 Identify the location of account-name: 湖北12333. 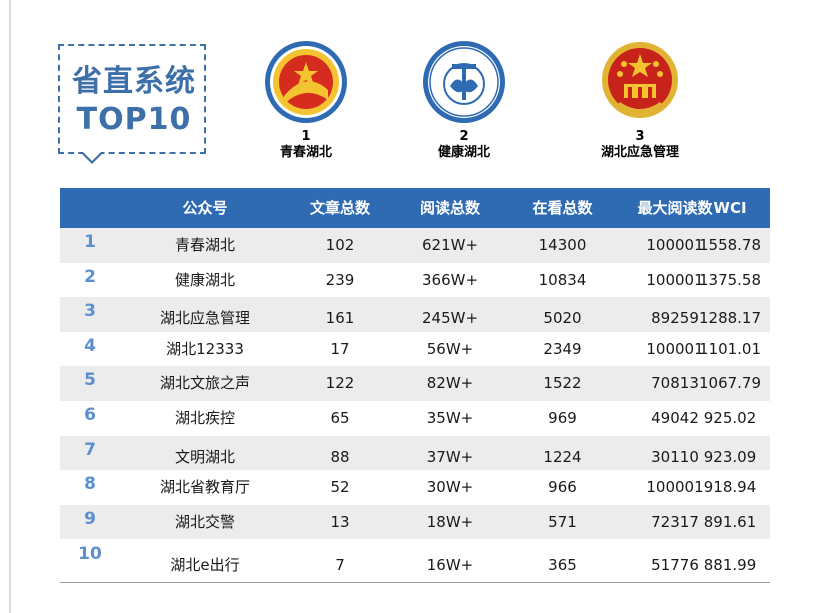
(205, 348).